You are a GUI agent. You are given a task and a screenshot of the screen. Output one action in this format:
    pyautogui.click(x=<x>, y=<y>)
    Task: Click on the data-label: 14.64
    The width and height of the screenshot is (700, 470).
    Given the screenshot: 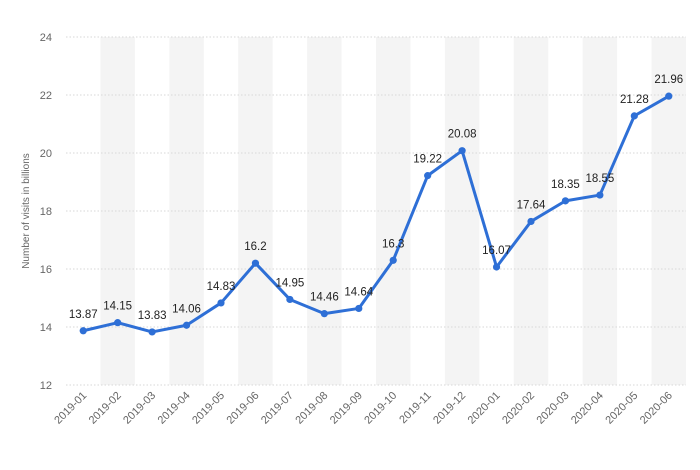 What is the action you would take?
    pyautogui.click(x=358, y=292)
    